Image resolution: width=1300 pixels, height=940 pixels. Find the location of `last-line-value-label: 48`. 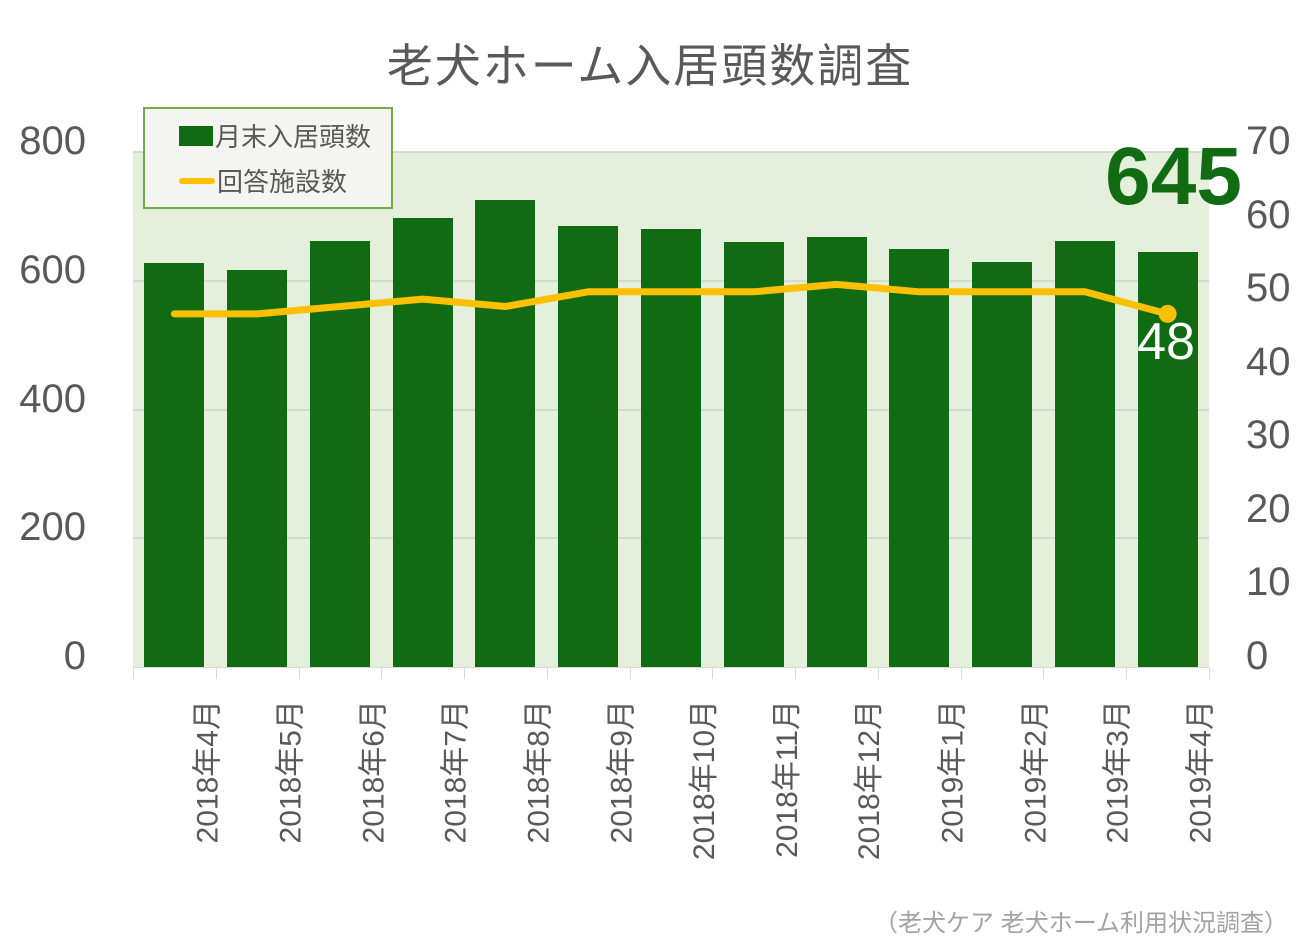

last-line-value-label: 48 is located at coordinates (1166, 342).